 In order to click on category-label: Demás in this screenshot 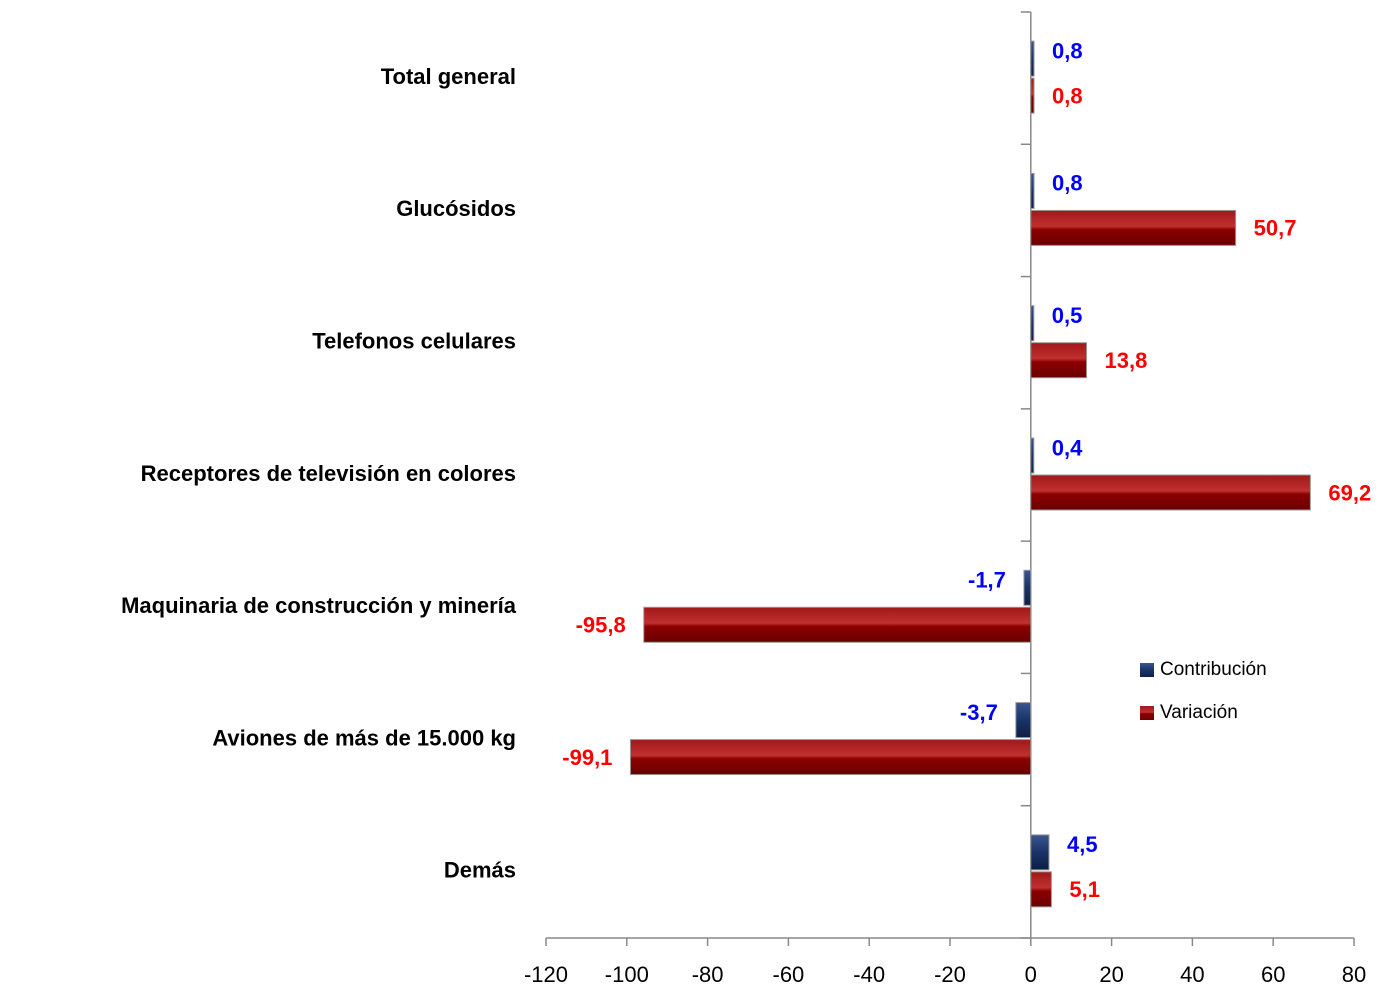, I will do `click(480, 870)`.